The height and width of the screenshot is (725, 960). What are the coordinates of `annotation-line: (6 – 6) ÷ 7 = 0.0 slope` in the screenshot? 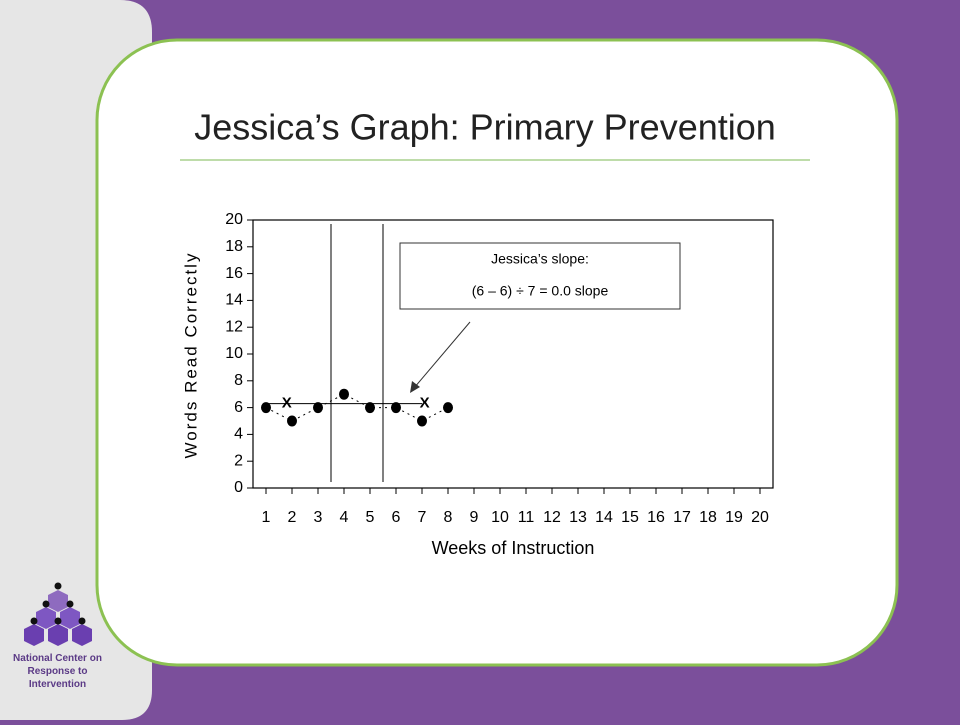 It's located at (540, 291).